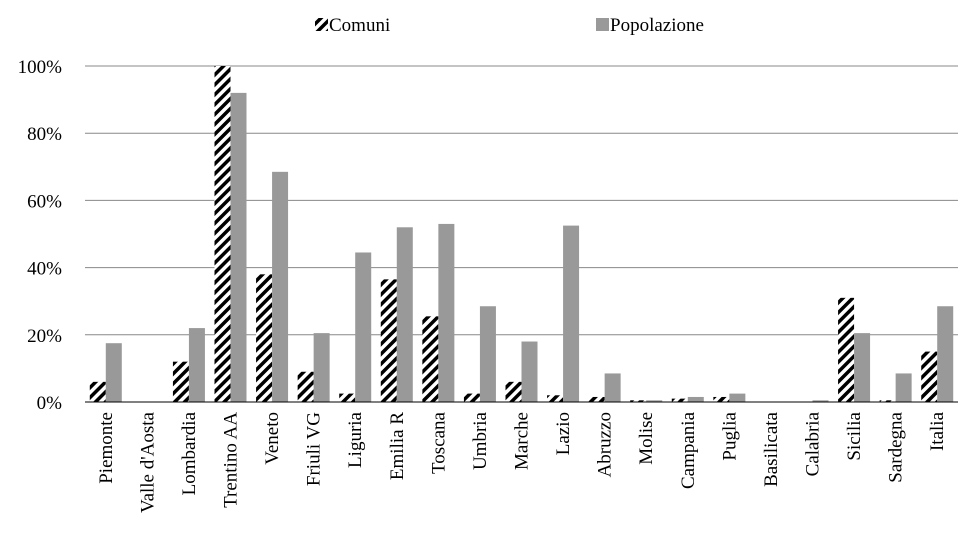  Describe the element at coordinates (44, 201) in the screenshot. I see `y-tick-label: 60%` at that location.